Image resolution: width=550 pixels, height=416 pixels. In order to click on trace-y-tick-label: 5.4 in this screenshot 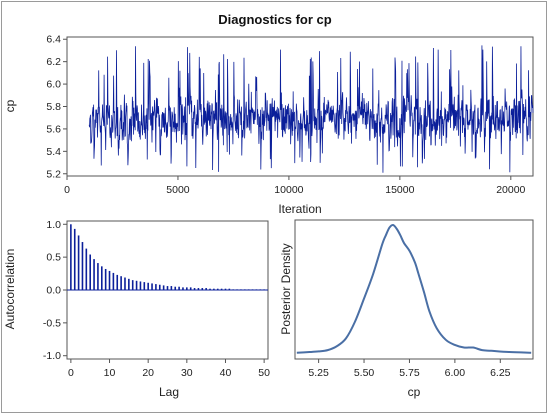, I will do `click(53, 152)`.